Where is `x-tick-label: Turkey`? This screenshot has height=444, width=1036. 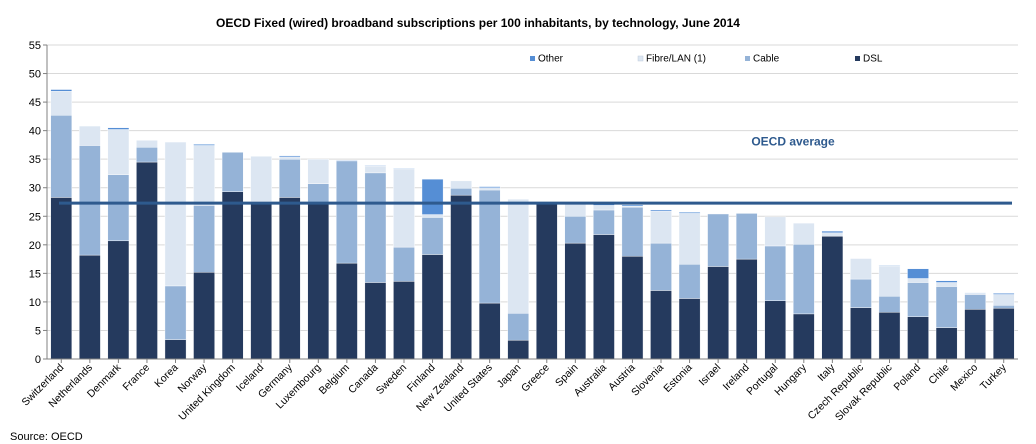
x-tick-label: Turkey is located at coordinates (993, 376).